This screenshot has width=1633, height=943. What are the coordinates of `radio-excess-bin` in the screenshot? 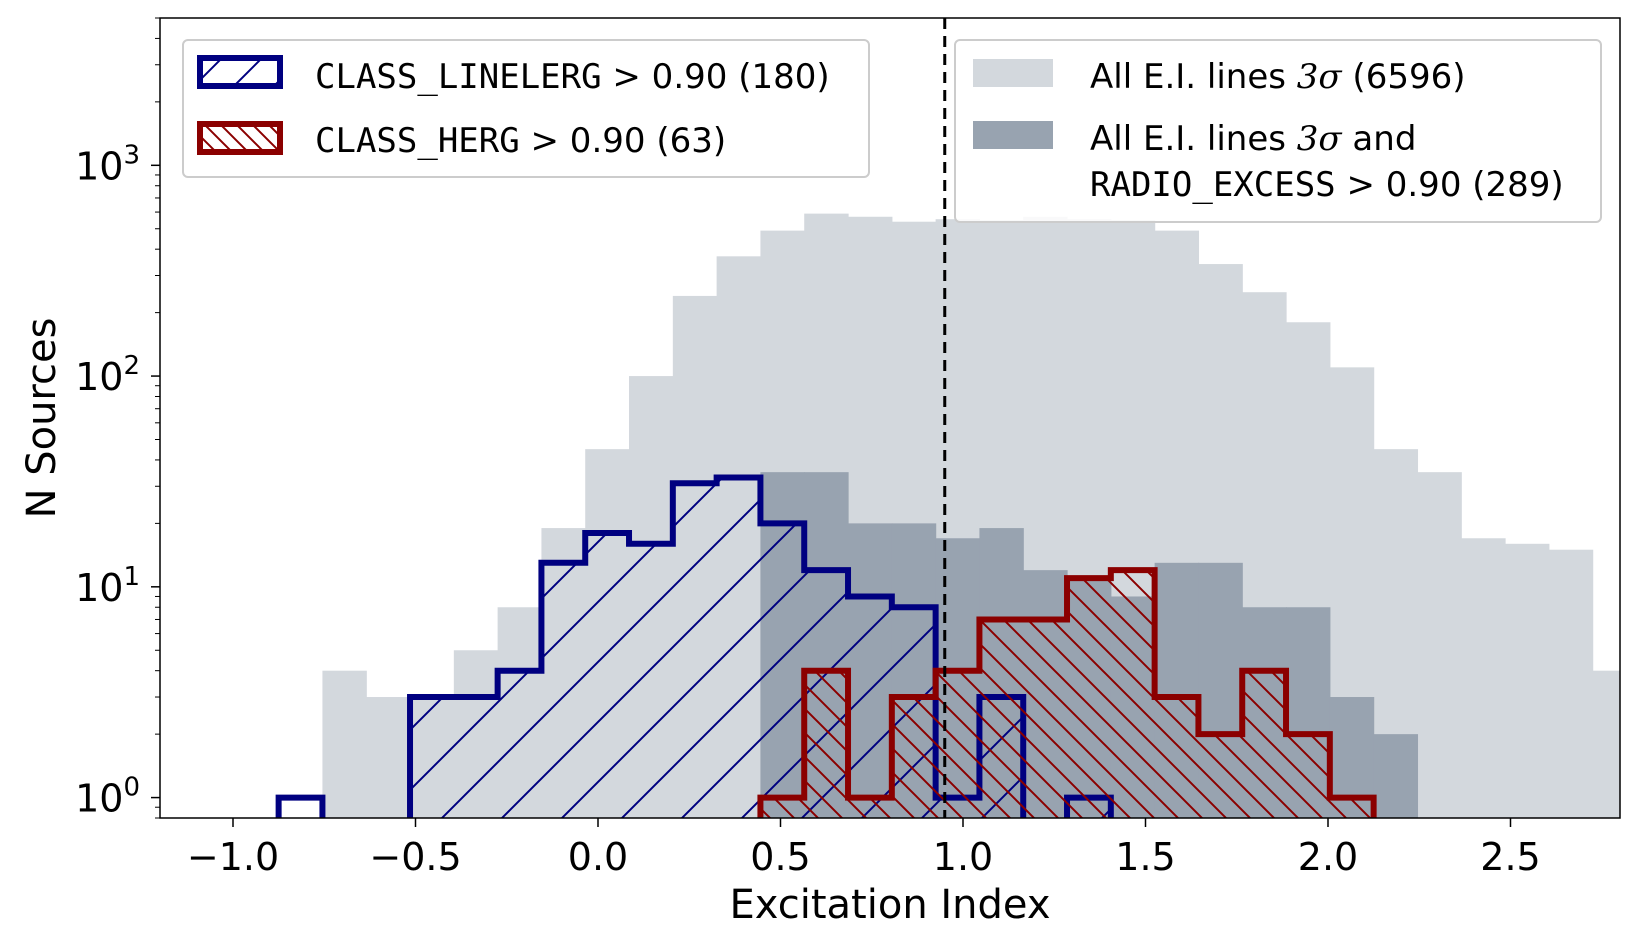 It's located at (1396, 776).